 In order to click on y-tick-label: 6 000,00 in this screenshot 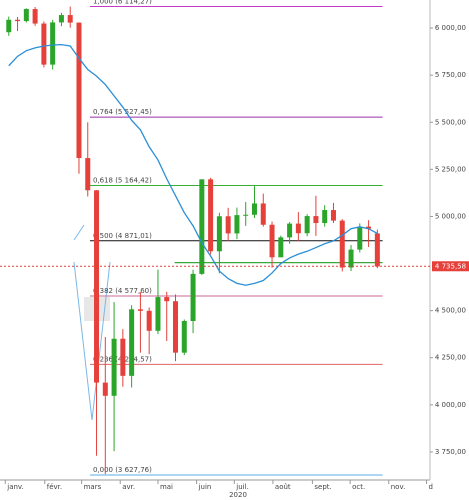, I will do `click(450, 28)`.